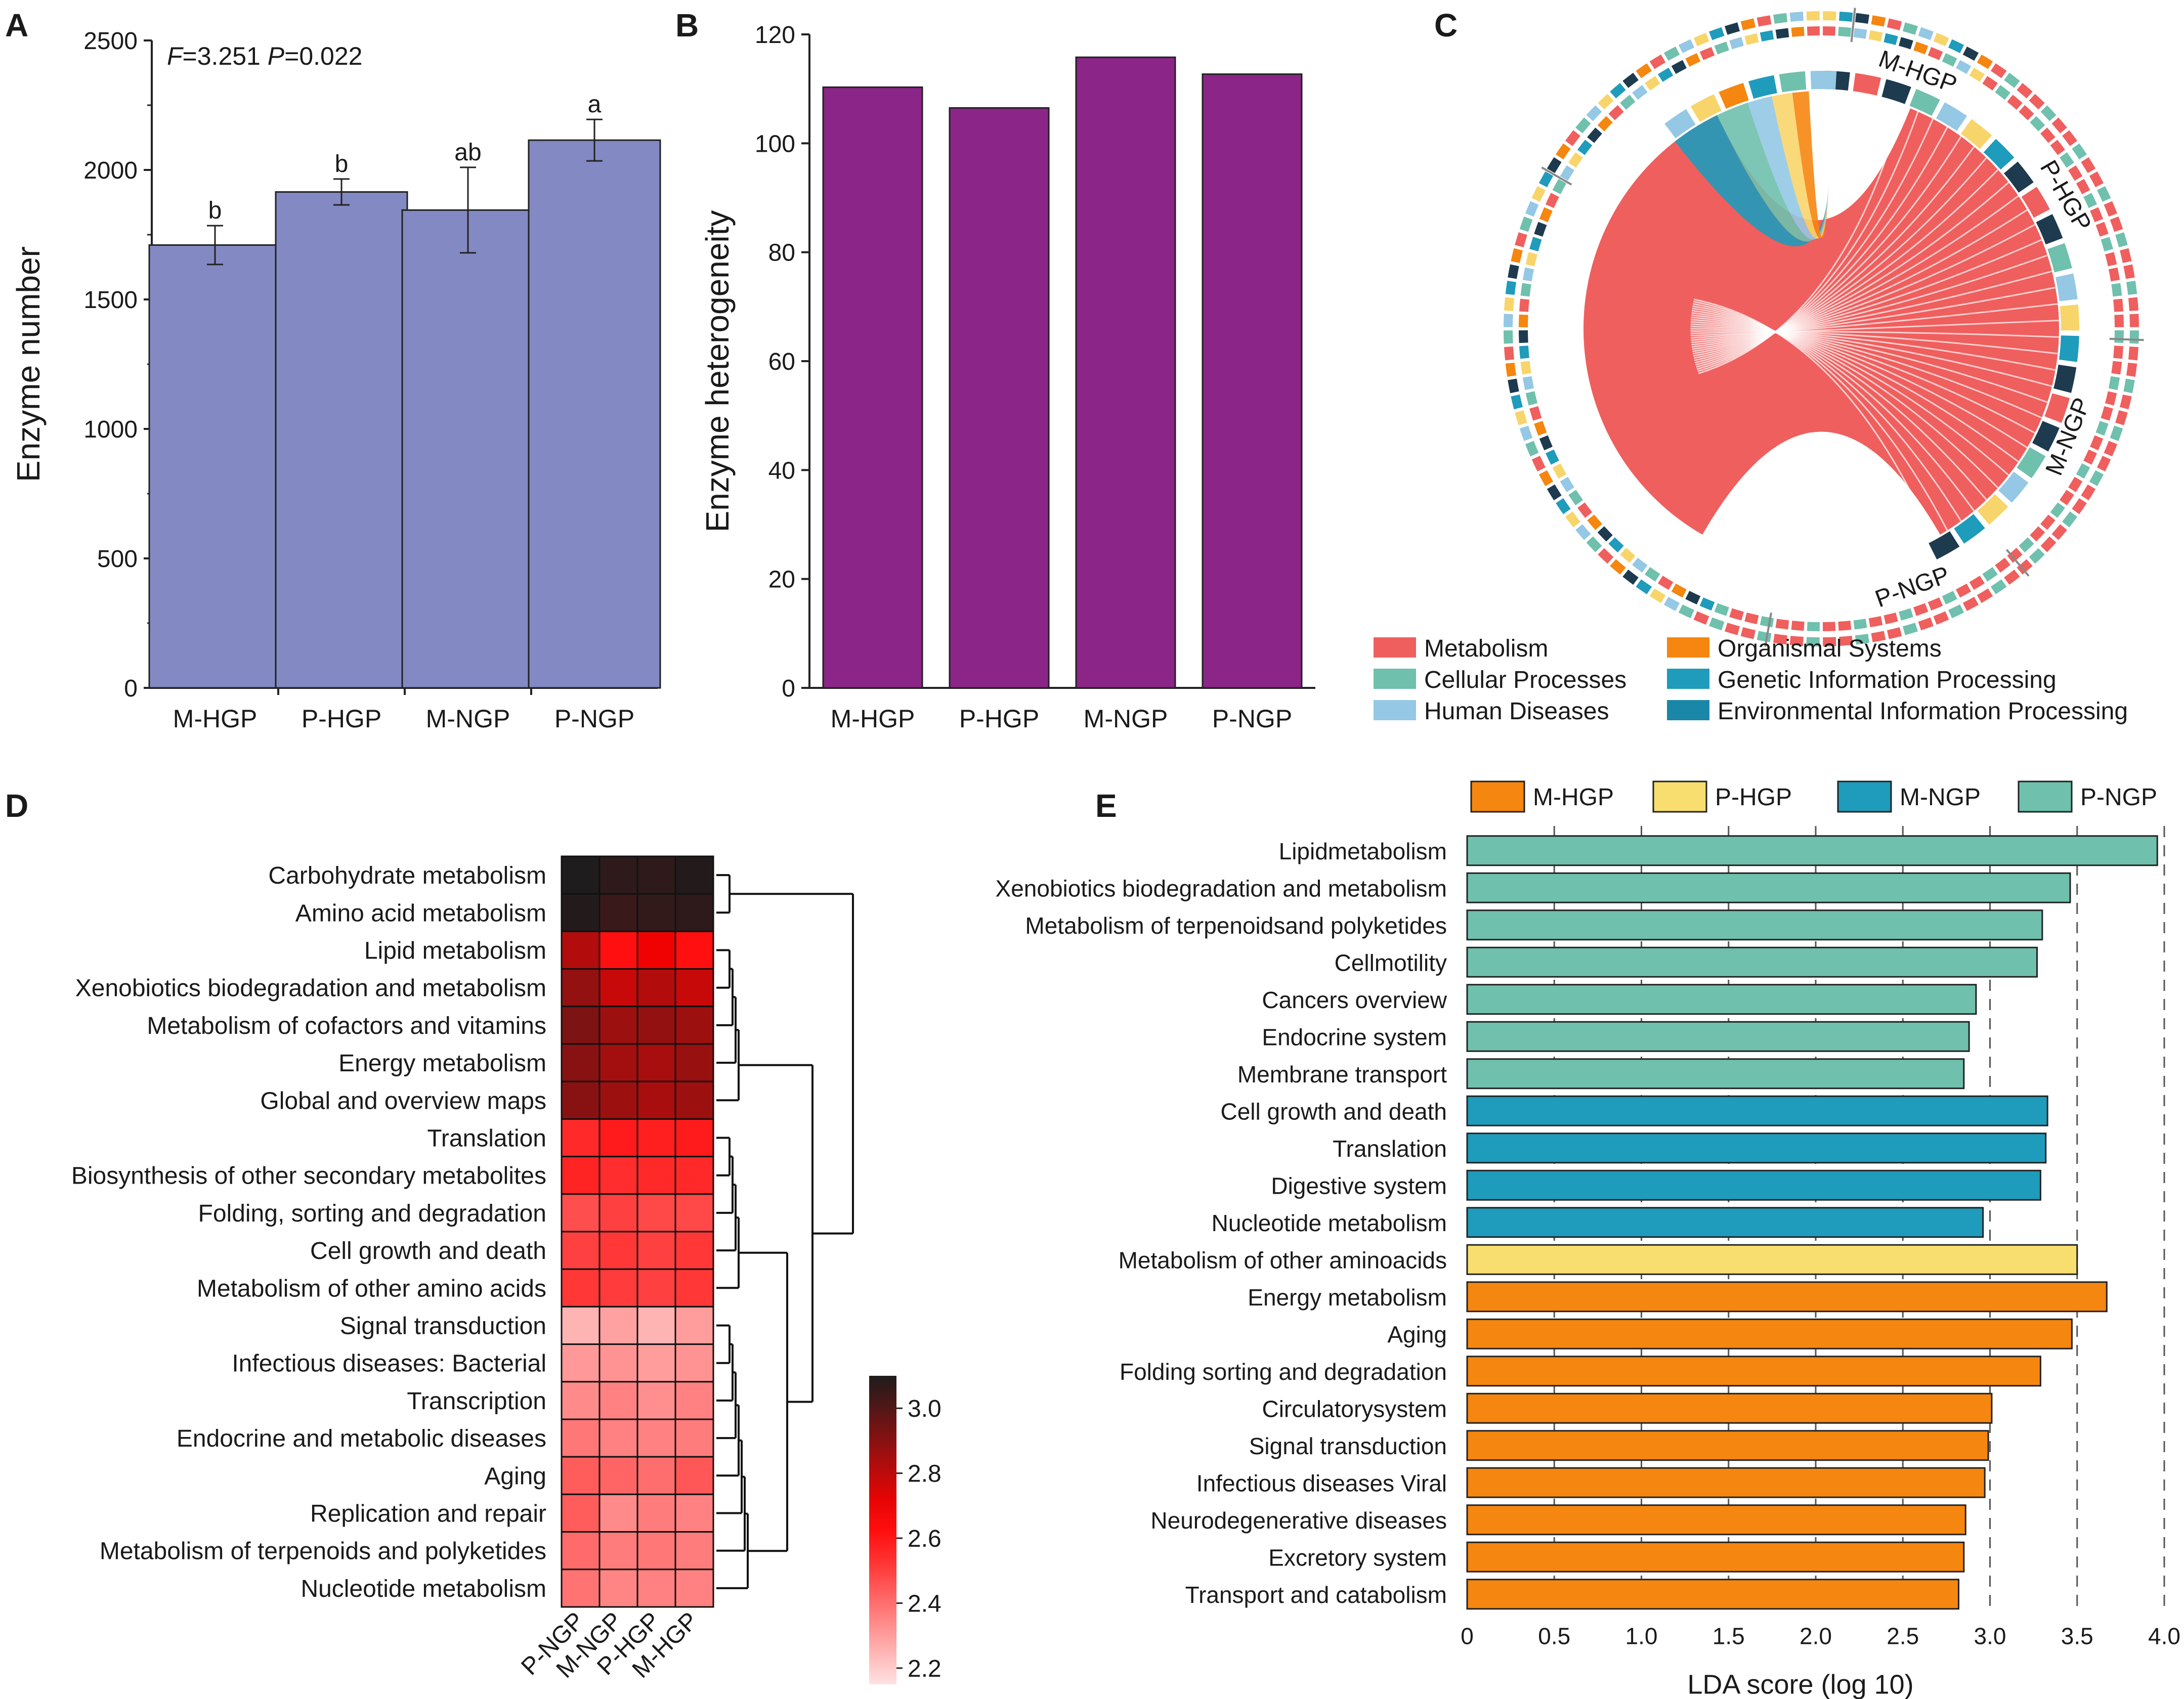  I want to click on lda-bar, so click(1754, 1371).